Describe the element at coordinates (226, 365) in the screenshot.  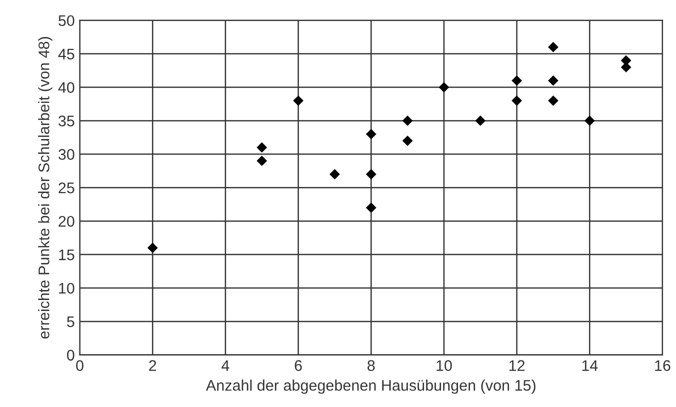
I see `x-tick-label: 4` at that location.